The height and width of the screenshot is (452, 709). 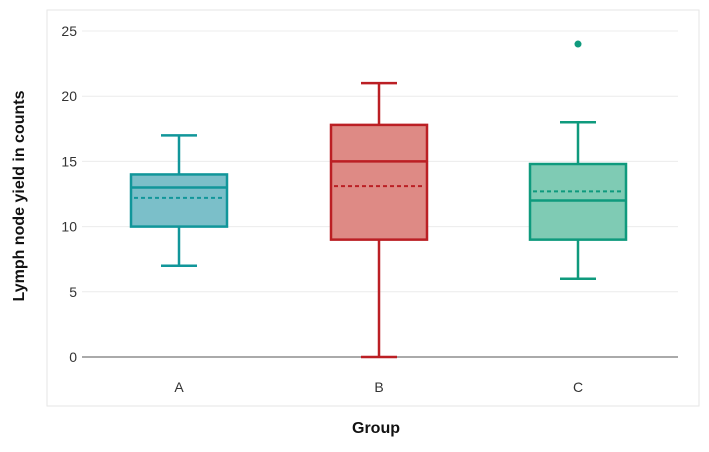 I want to click on x-tick-label-a: A, so click(x=179, y=387).